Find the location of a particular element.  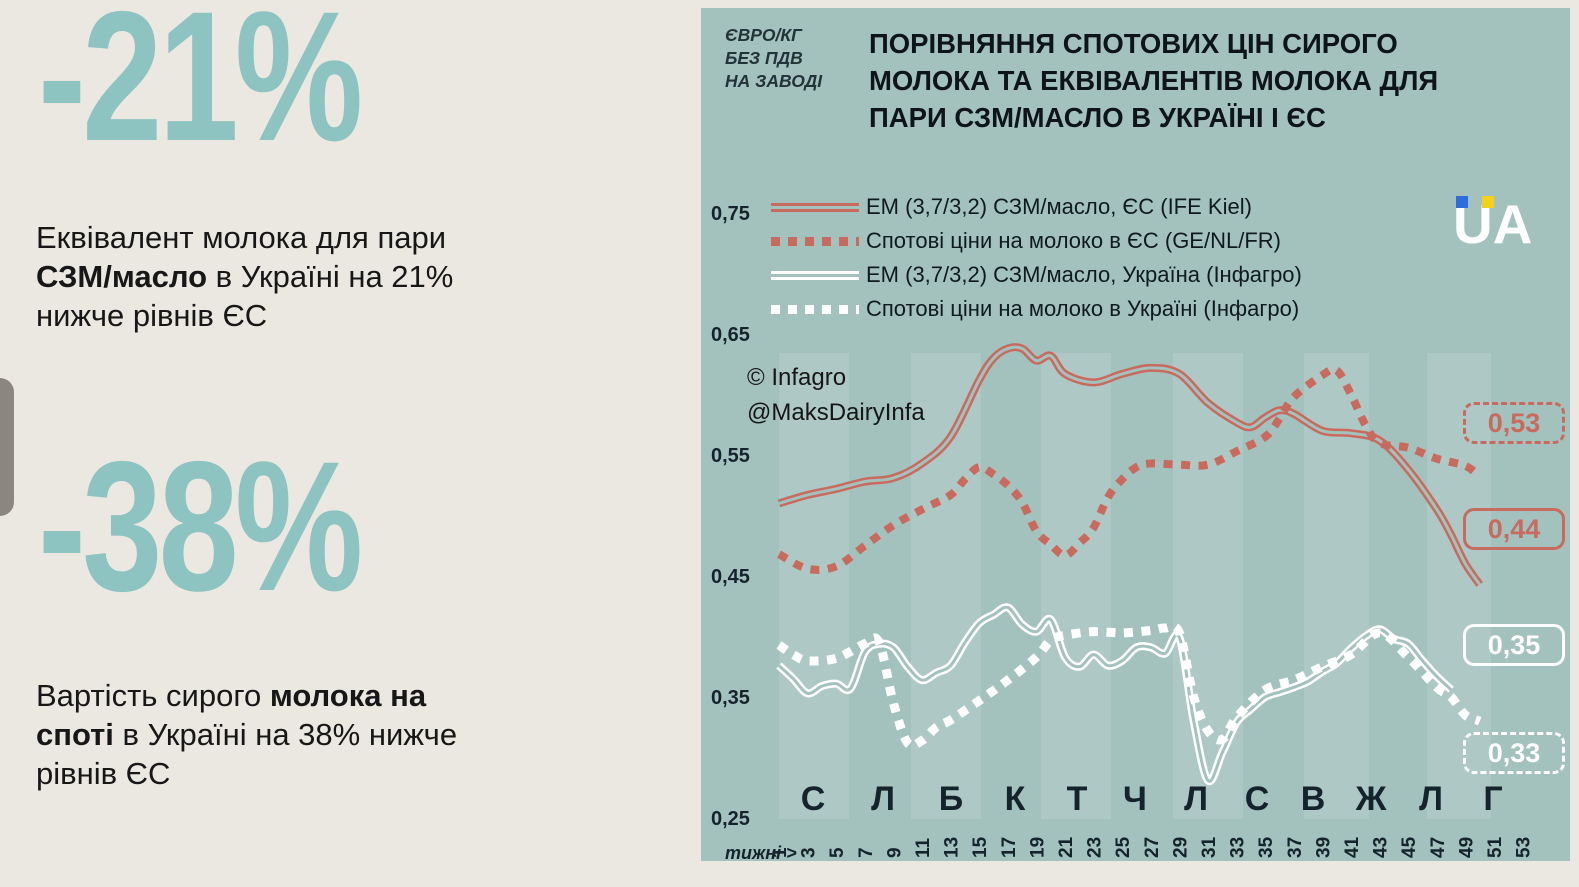

svg-text: 0,45 is located at coordinates (730, 577).